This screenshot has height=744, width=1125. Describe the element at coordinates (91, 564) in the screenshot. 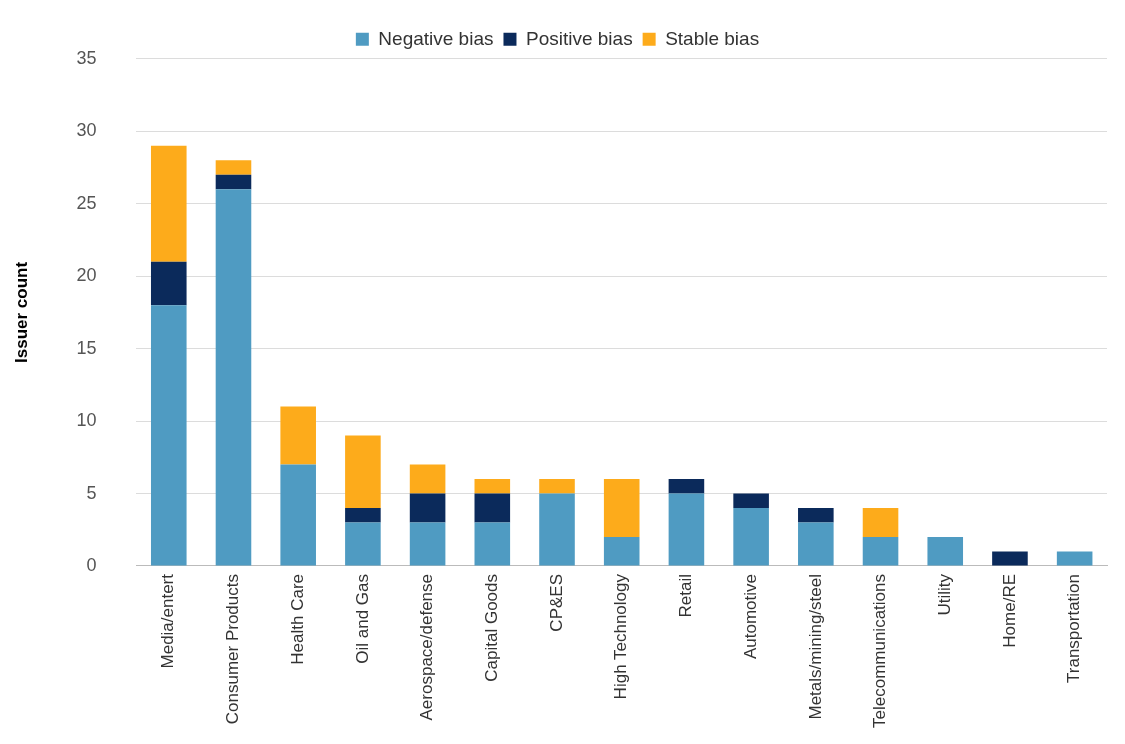

I see `y-tick-label: 0` at that location.